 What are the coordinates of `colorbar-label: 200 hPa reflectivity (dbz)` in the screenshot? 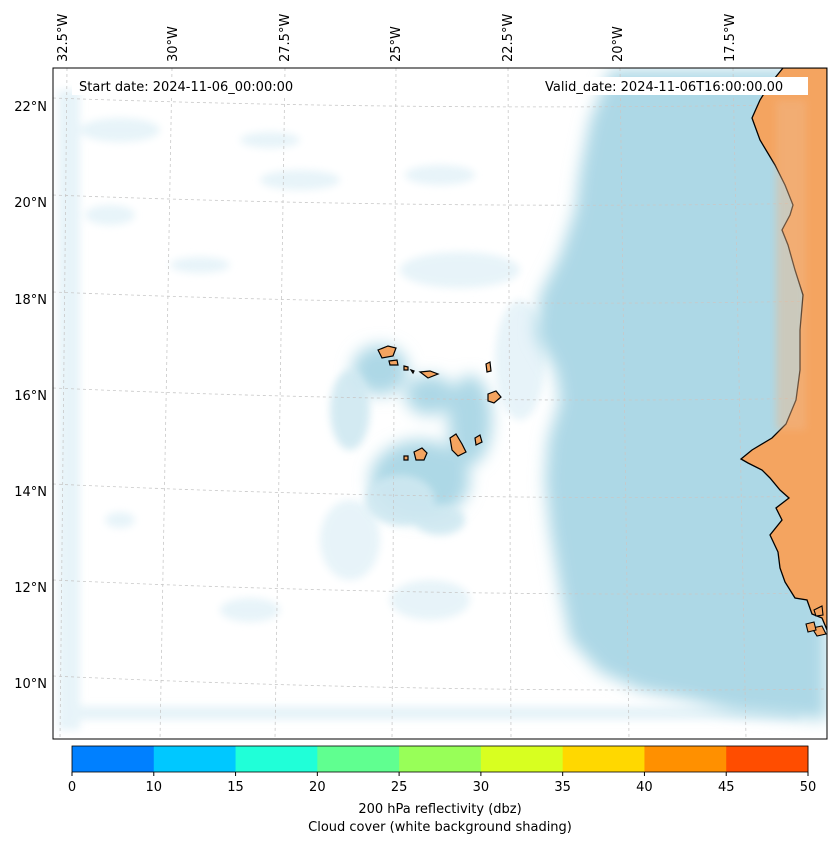 It's located at (439, 809).